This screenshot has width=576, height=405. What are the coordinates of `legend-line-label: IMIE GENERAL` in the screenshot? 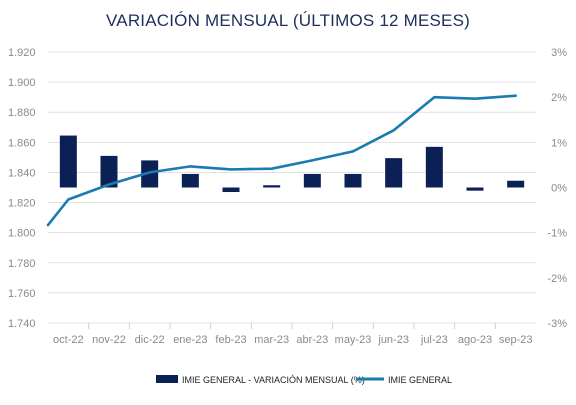 It's located at (420, 380).